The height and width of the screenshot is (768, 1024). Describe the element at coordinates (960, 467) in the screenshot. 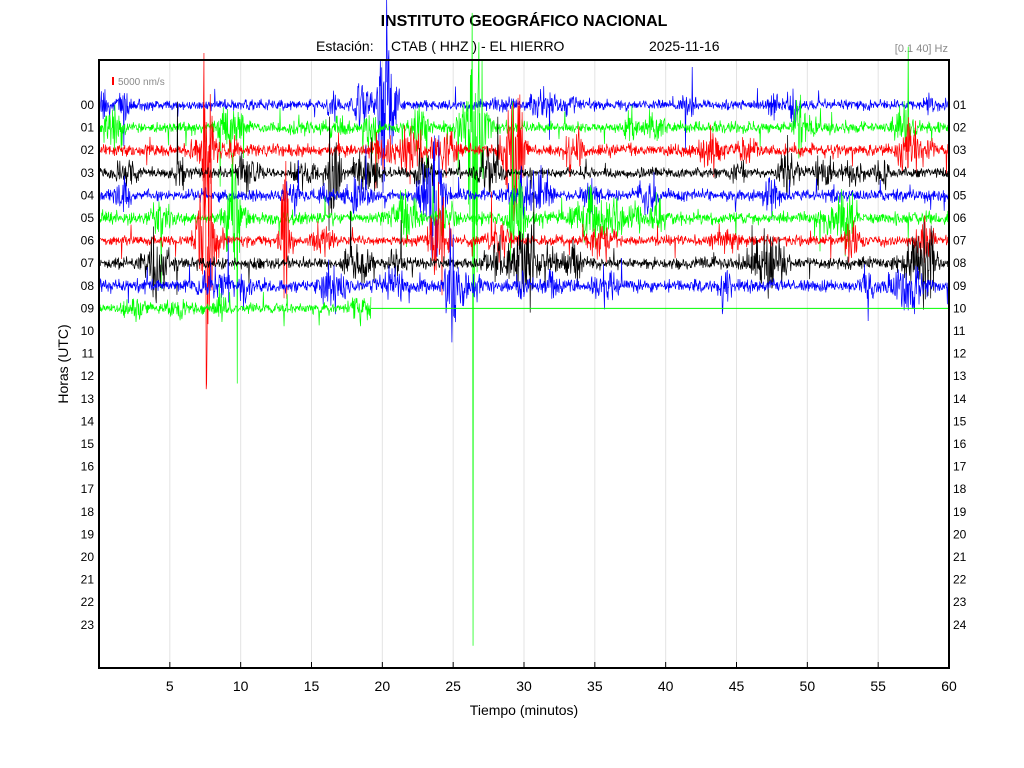

I see `hour-label-right: 17` at that location.